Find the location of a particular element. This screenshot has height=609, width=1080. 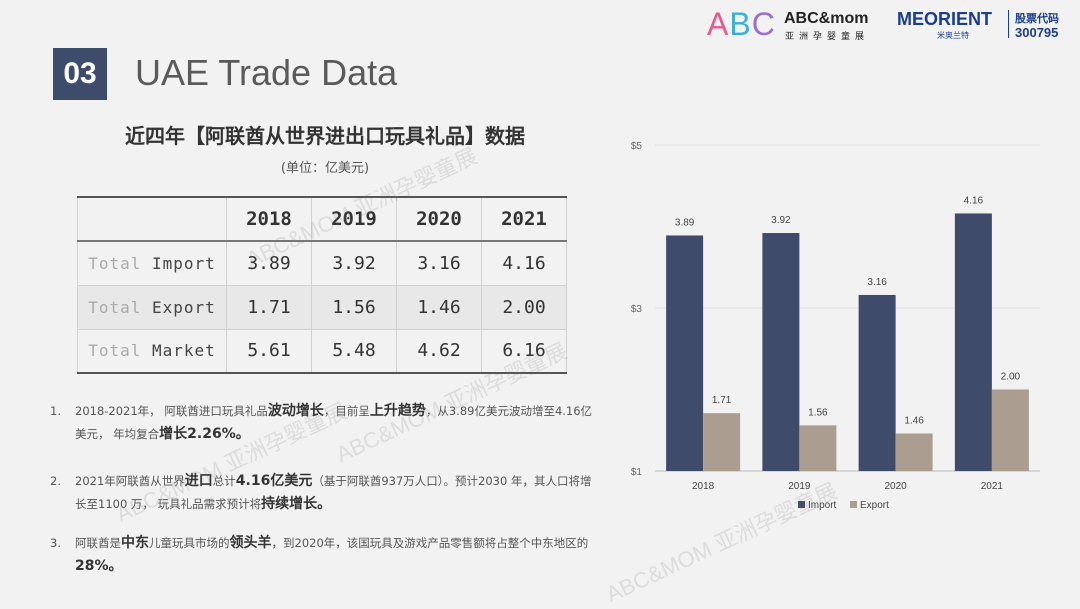

table-unit: (单位：亿美元) is located at coordinates (325, 168).